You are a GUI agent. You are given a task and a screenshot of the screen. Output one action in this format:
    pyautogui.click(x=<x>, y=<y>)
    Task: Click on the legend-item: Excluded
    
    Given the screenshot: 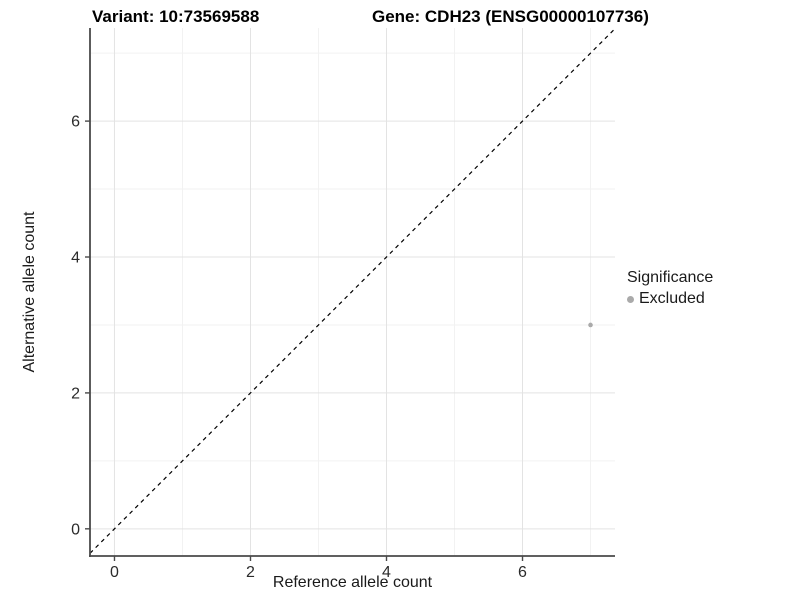 What is the action you would take?
    pyautogui.click(x=670, y=299)
    